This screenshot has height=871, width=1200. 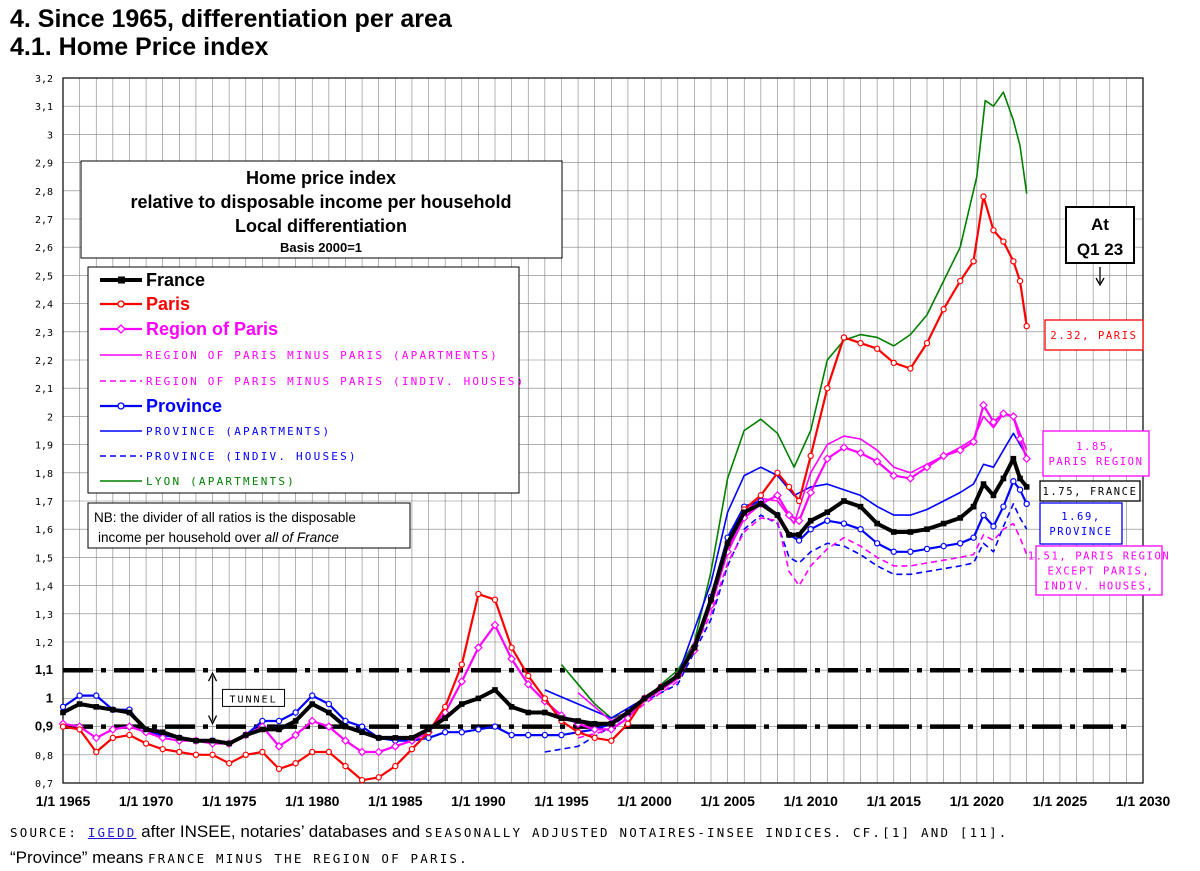 What do you see at coordinates (229, 801) in the screenshot?
I see `x-tick-label: 1/1 1975` at bounding box center [229, 801].